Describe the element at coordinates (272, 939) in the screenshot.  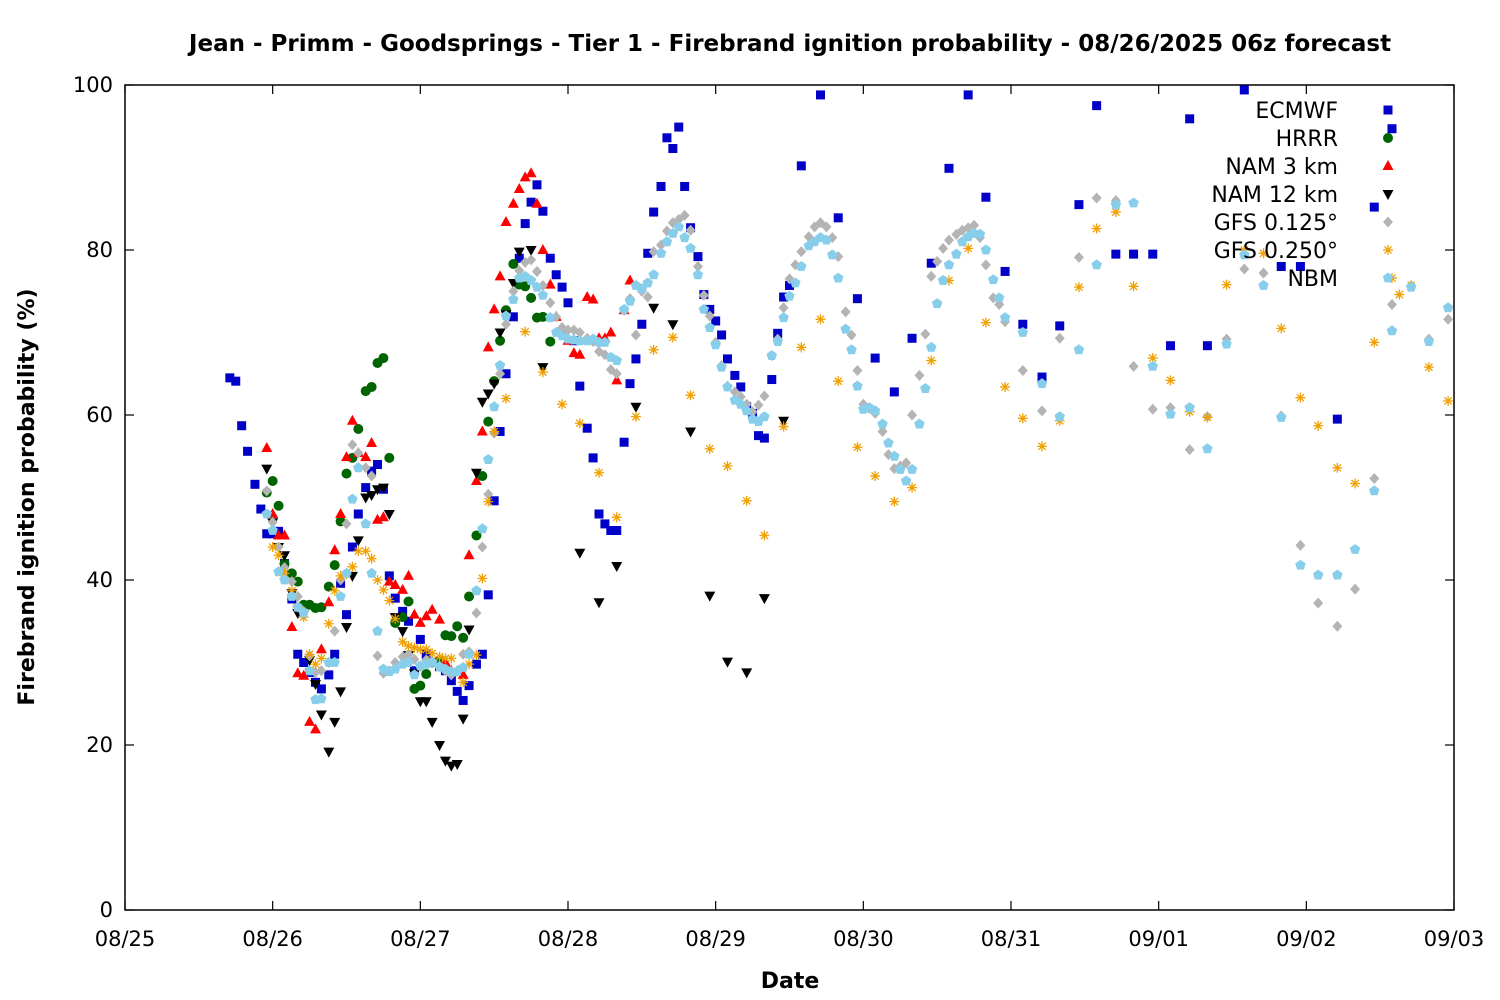
I see `x-tick-label: 08/26` at that location.